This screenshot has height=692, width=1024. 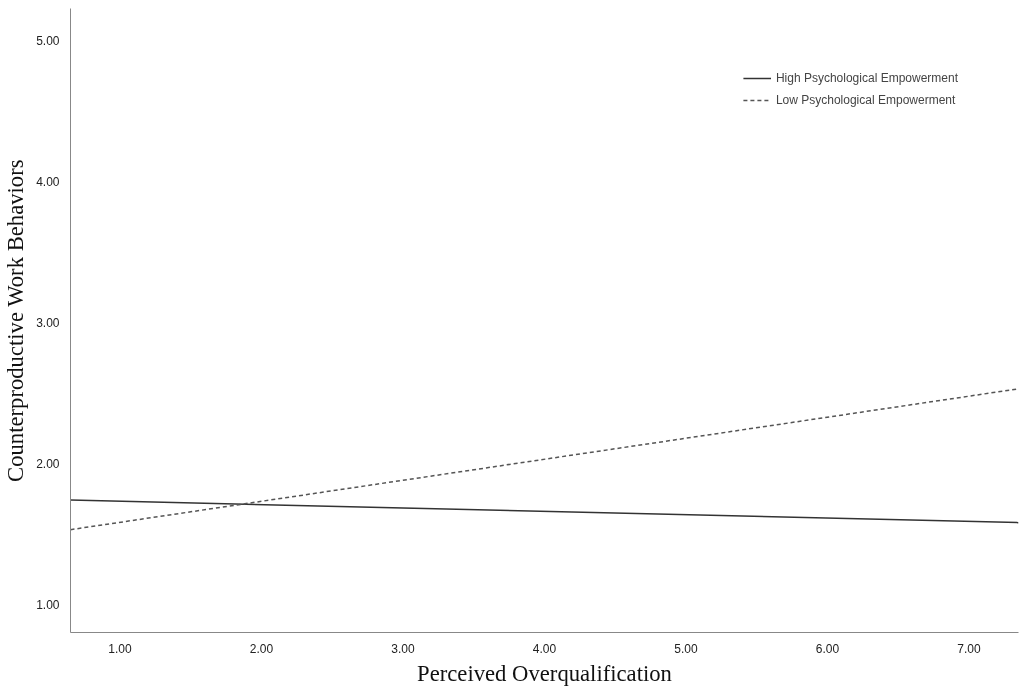 What do you see at coordinates (48, 182) in the screenshot?
I see `y-tick-label: 4.00` at bounding box center [48, 182].